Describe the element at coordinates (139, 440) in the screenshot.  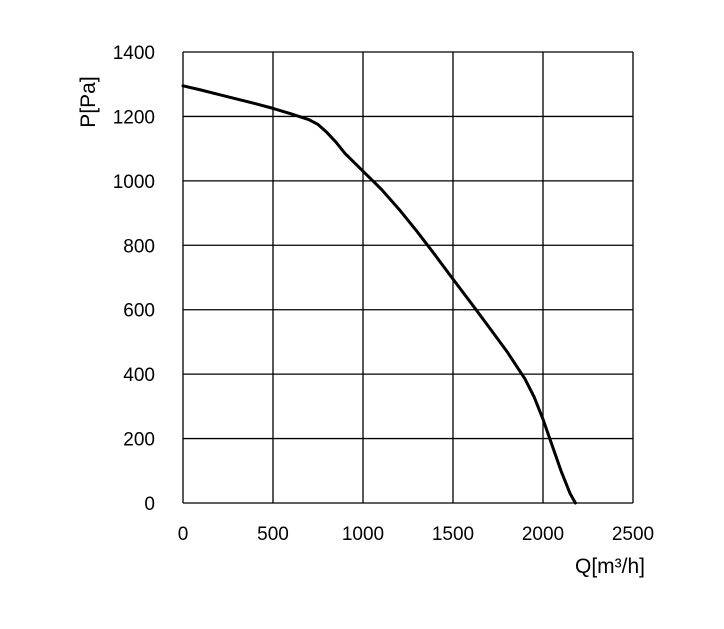
I see `y-tick-label: 200` at that location.